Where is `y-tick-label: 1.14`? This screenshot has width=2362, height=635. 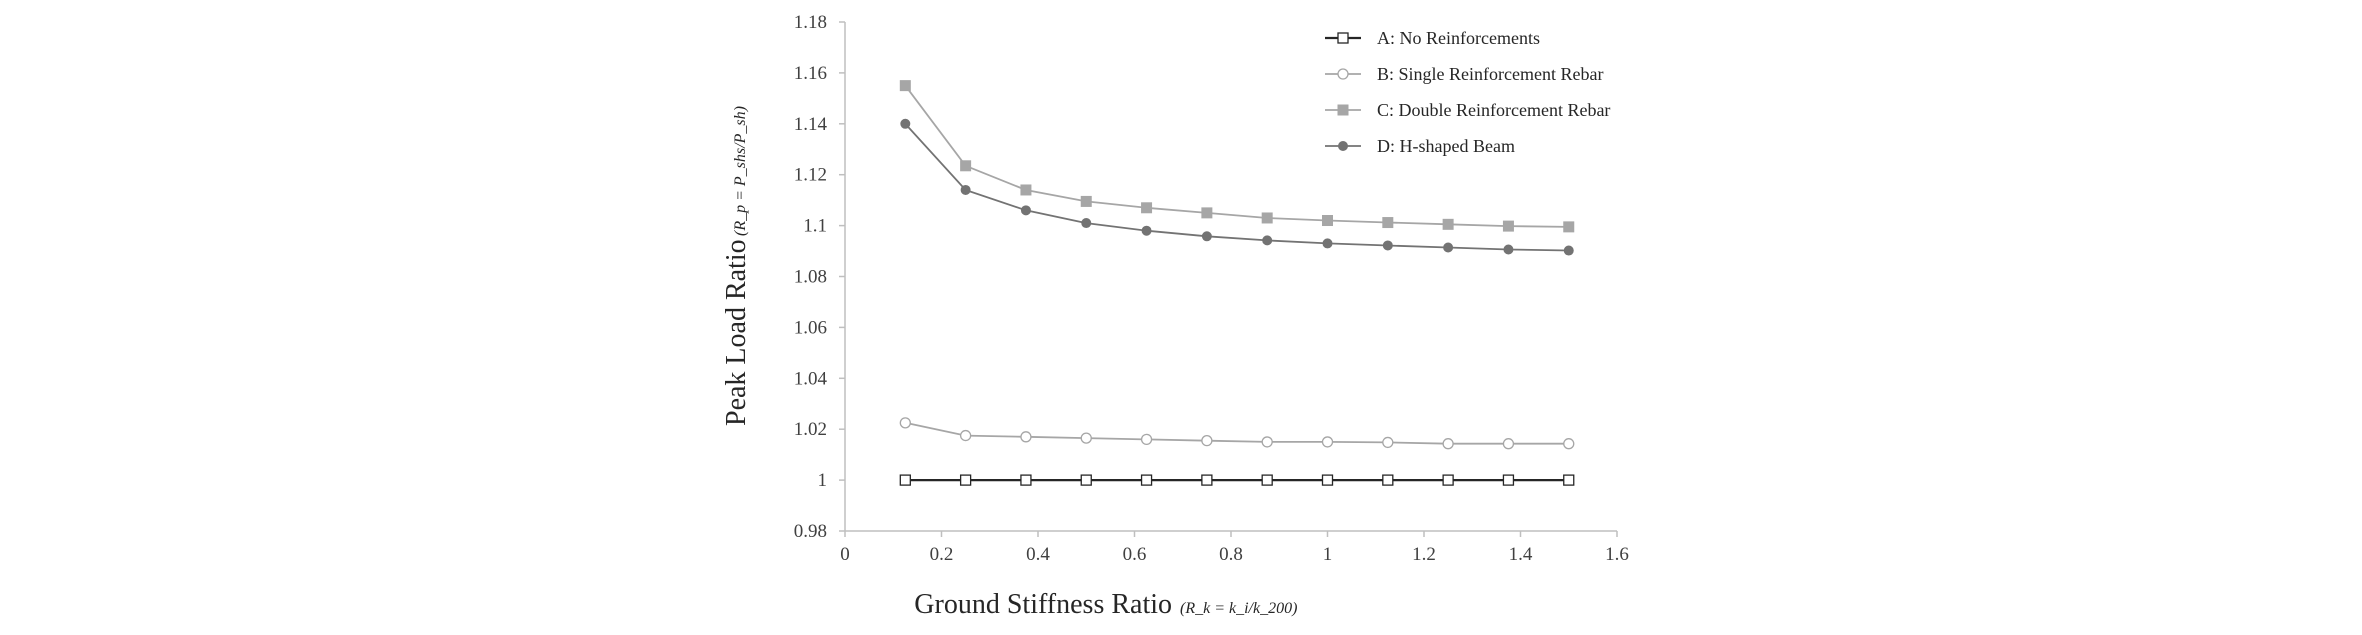 y-tick-label: 1.14 is located at coordinates (811, 124).